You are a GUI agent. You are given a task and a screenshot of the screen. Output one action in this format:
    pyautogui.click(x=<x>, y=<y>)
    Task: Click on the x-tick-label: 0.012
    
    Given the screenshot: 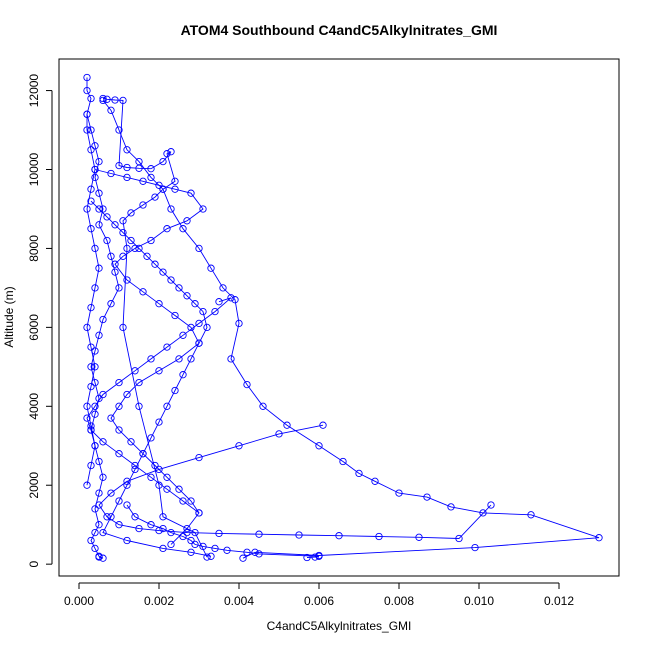 What is the action you would take?
    pyautogui.click(x=559, y=601)
    